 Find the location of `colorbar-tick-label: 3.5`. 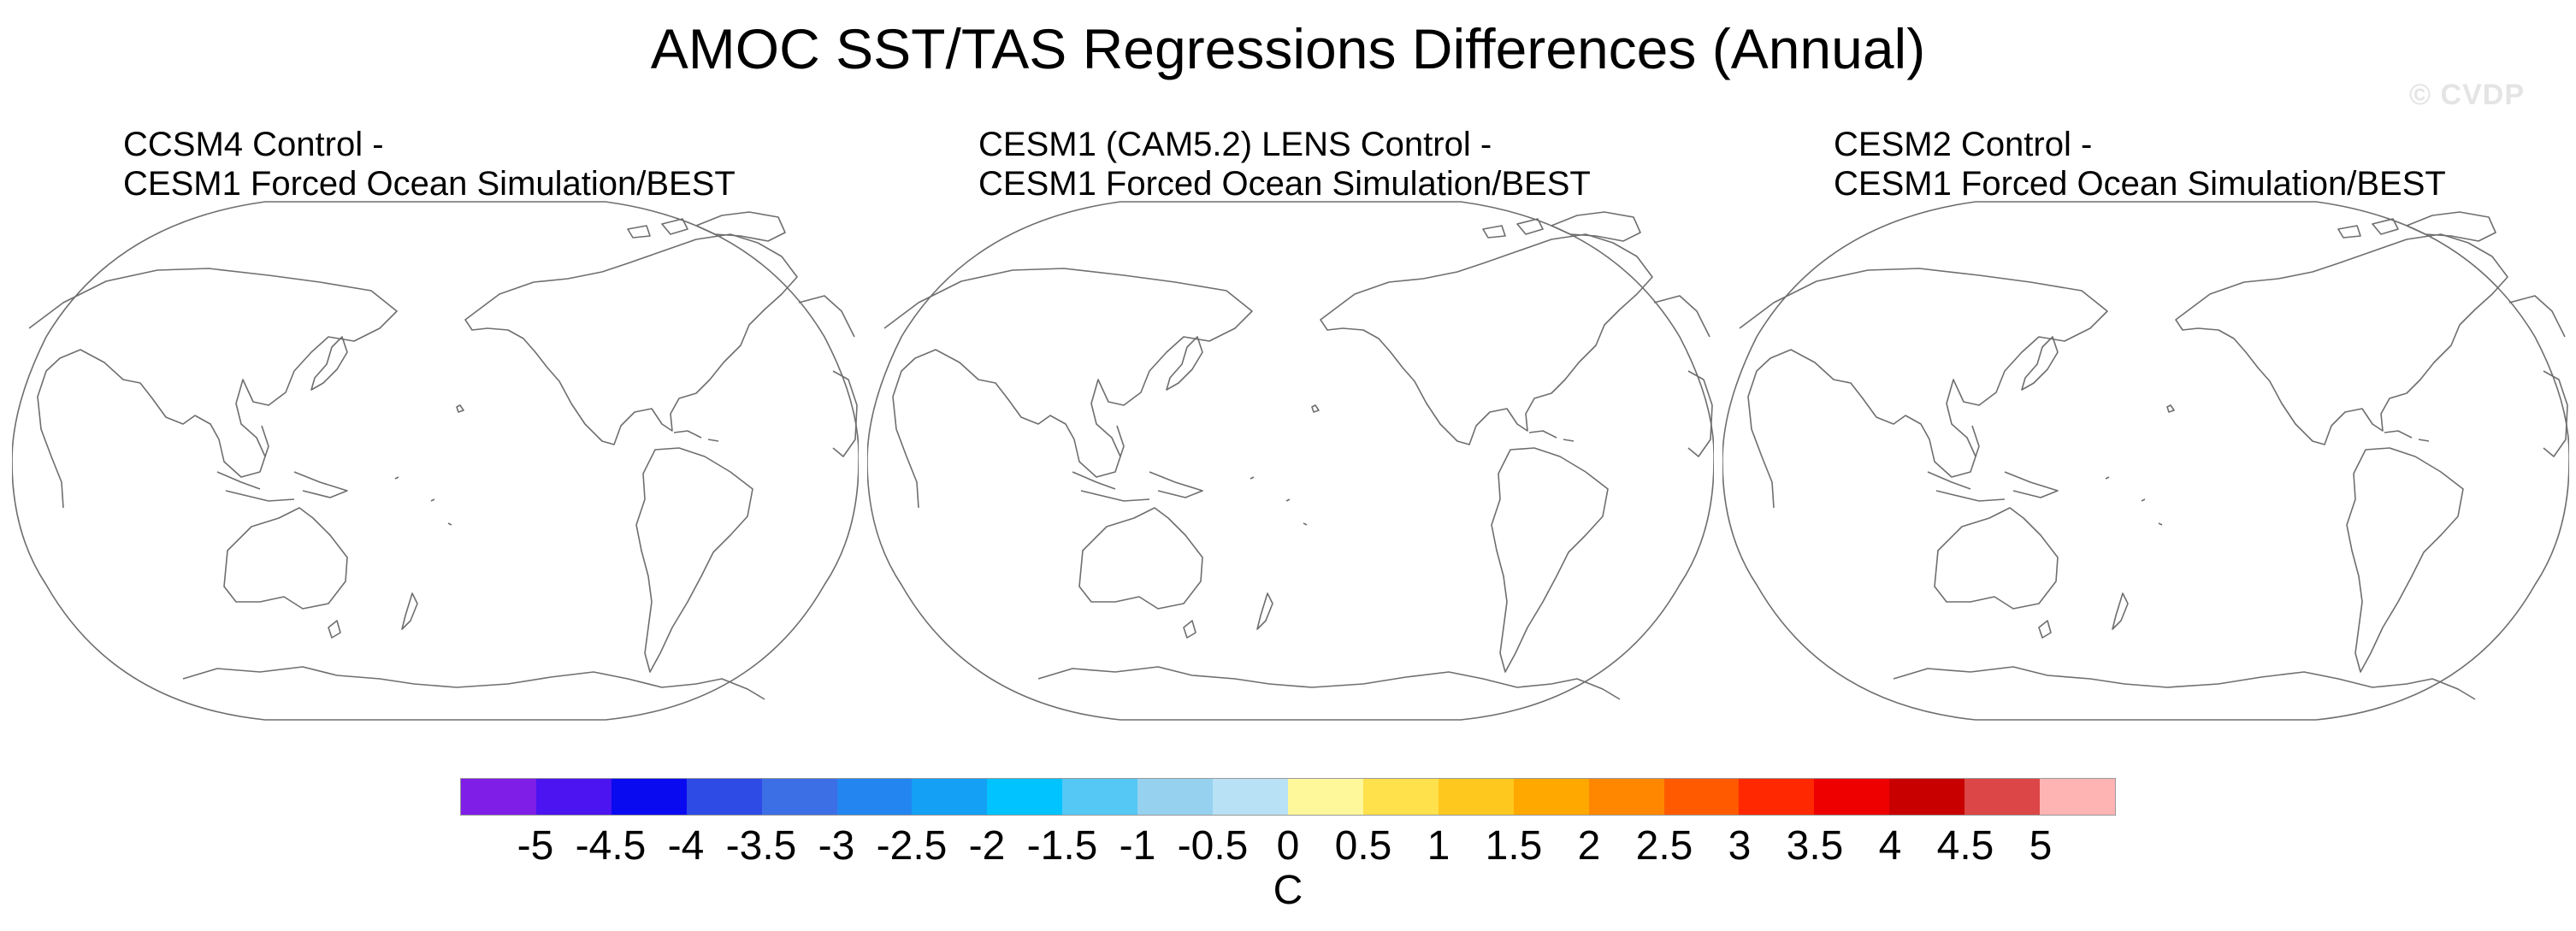

colorbar-tick-label: 3.5 is located at coordinates (1815, 846).